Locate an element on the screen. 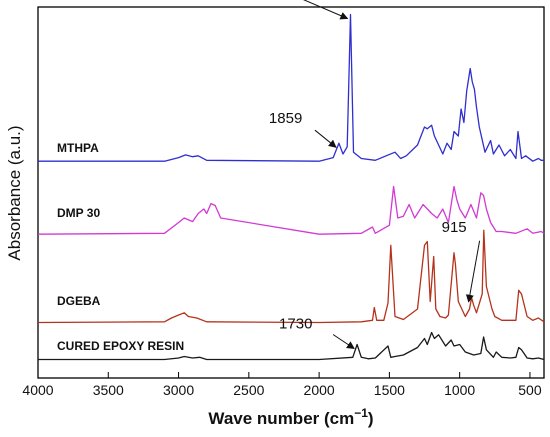 This screenshot has width=550, height=437. series-label-dmp-30: DMP 30 is located at coordinates (78, 213).